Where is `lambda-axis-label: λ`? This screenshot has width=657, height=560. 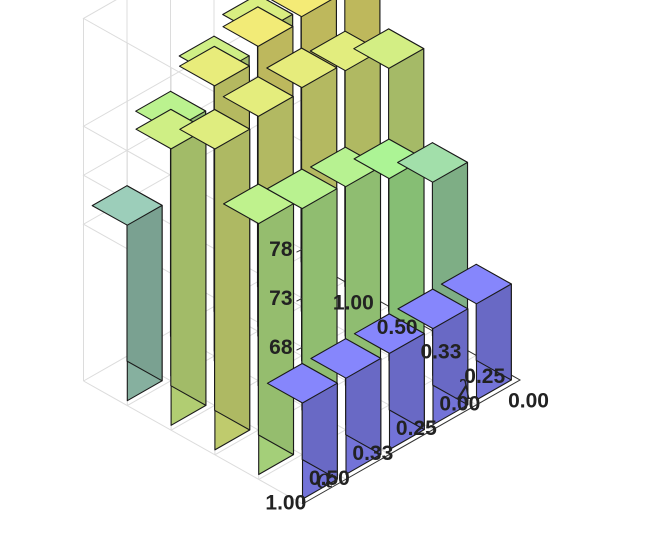
lambda-axis-label: λ is located at coordinates (464, 391).